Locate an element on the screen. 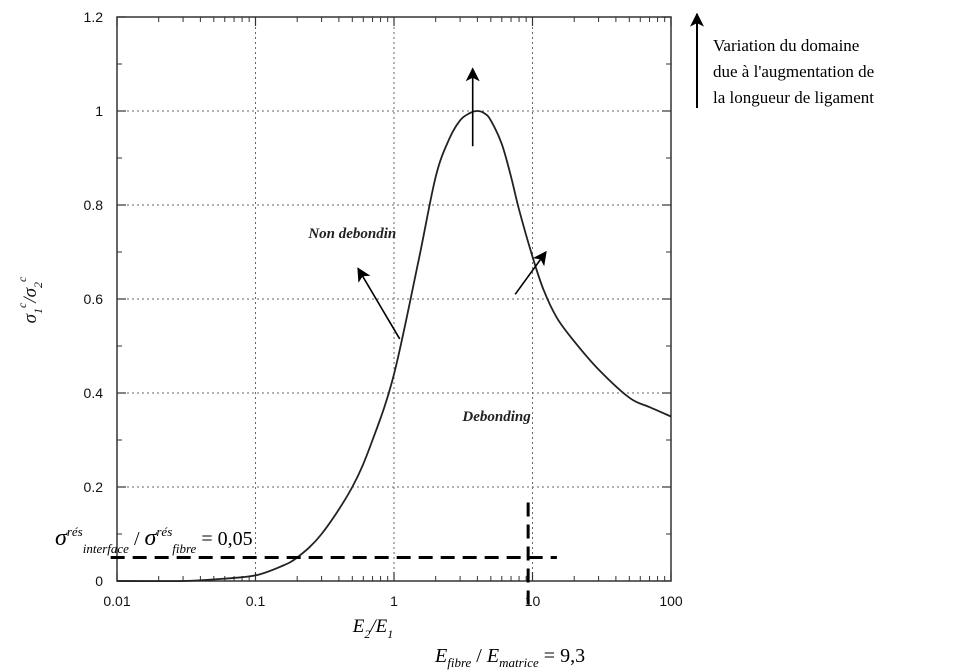 The image size is (974, 670). modulus-ratio-annotation: Efibre / Ematrice = 9,3 is located at coordinates (509, 657).